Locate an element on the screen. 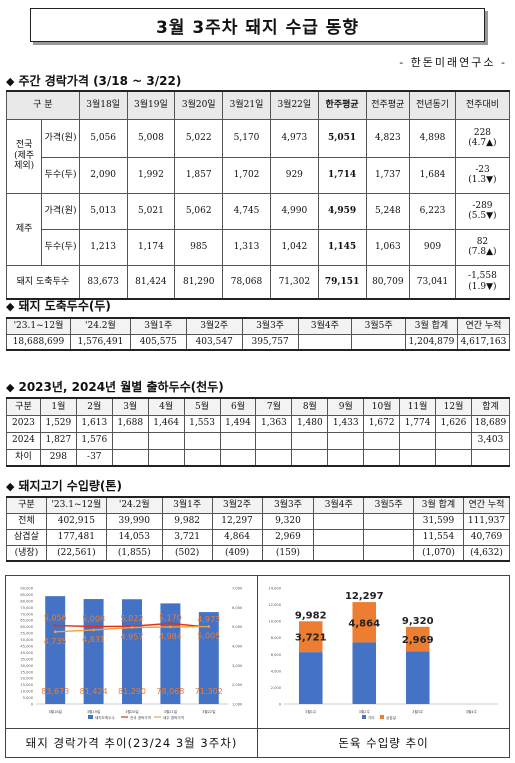  y-tick-label: 10,000 is located at coordinates (274, 622).